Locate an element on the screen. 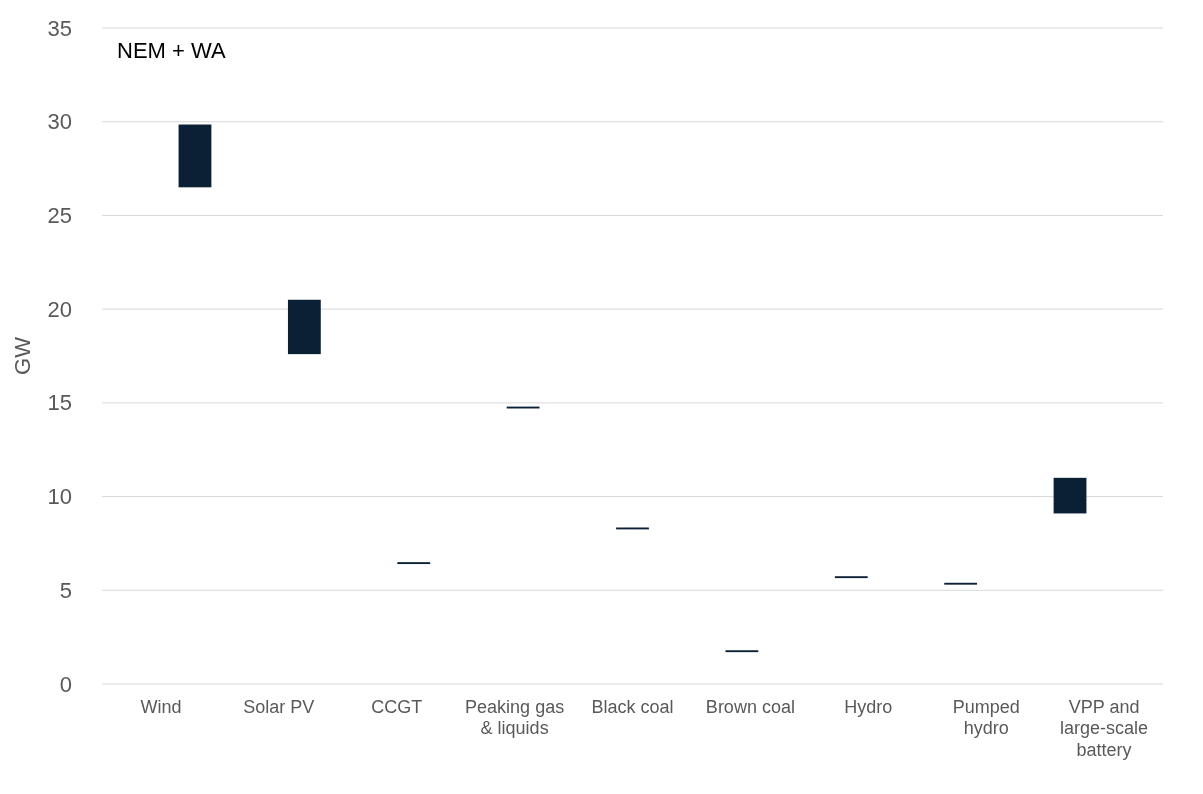 This screenshot has height=794, width=1203. y-tick-label: 10 is located at coordinates (59, 497).